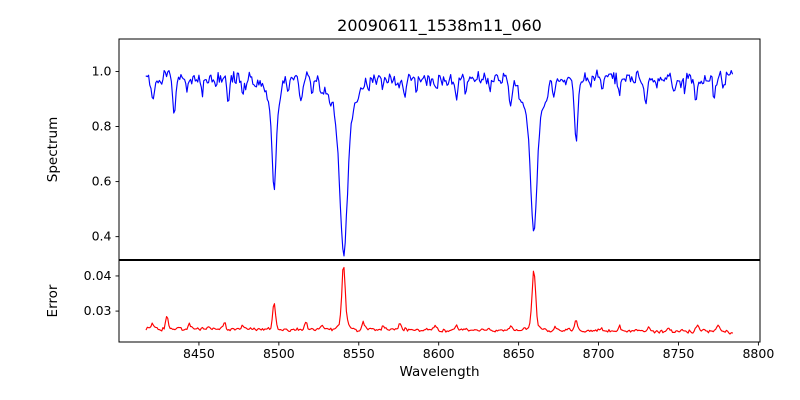 The height and width of the screenshot is (400, 800). I want to click on y-tick-label: 0.4, so click(102, 236).